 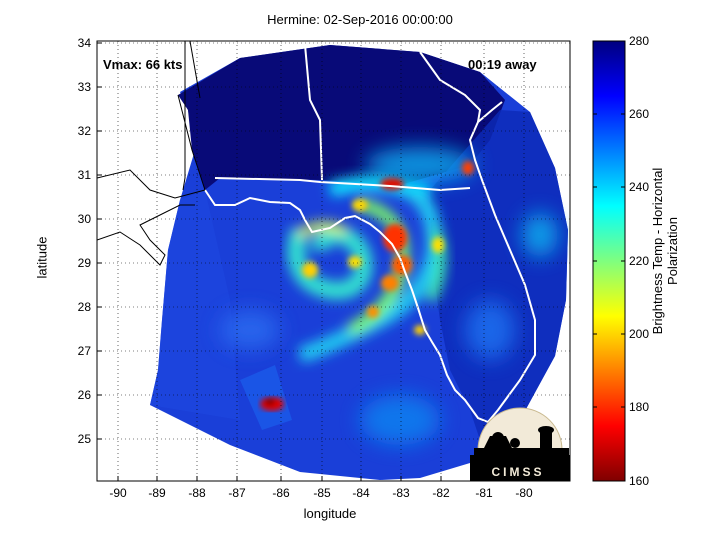 I want to click on lon-tick-label: -83, so click(x=401, y=493).